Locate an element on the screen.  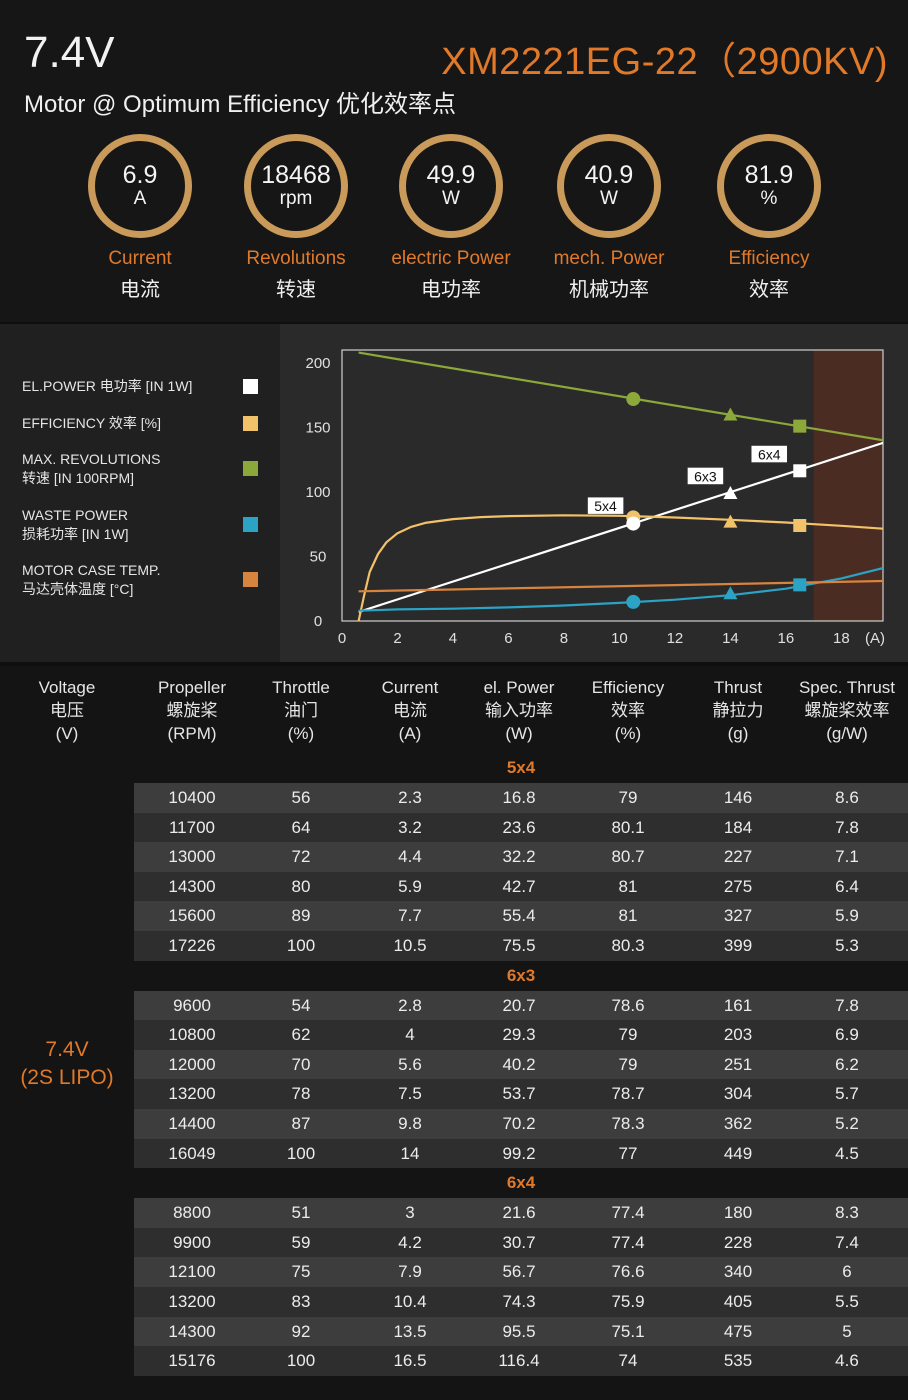
table-cell: 251 is located at coordinates (738, 1064).